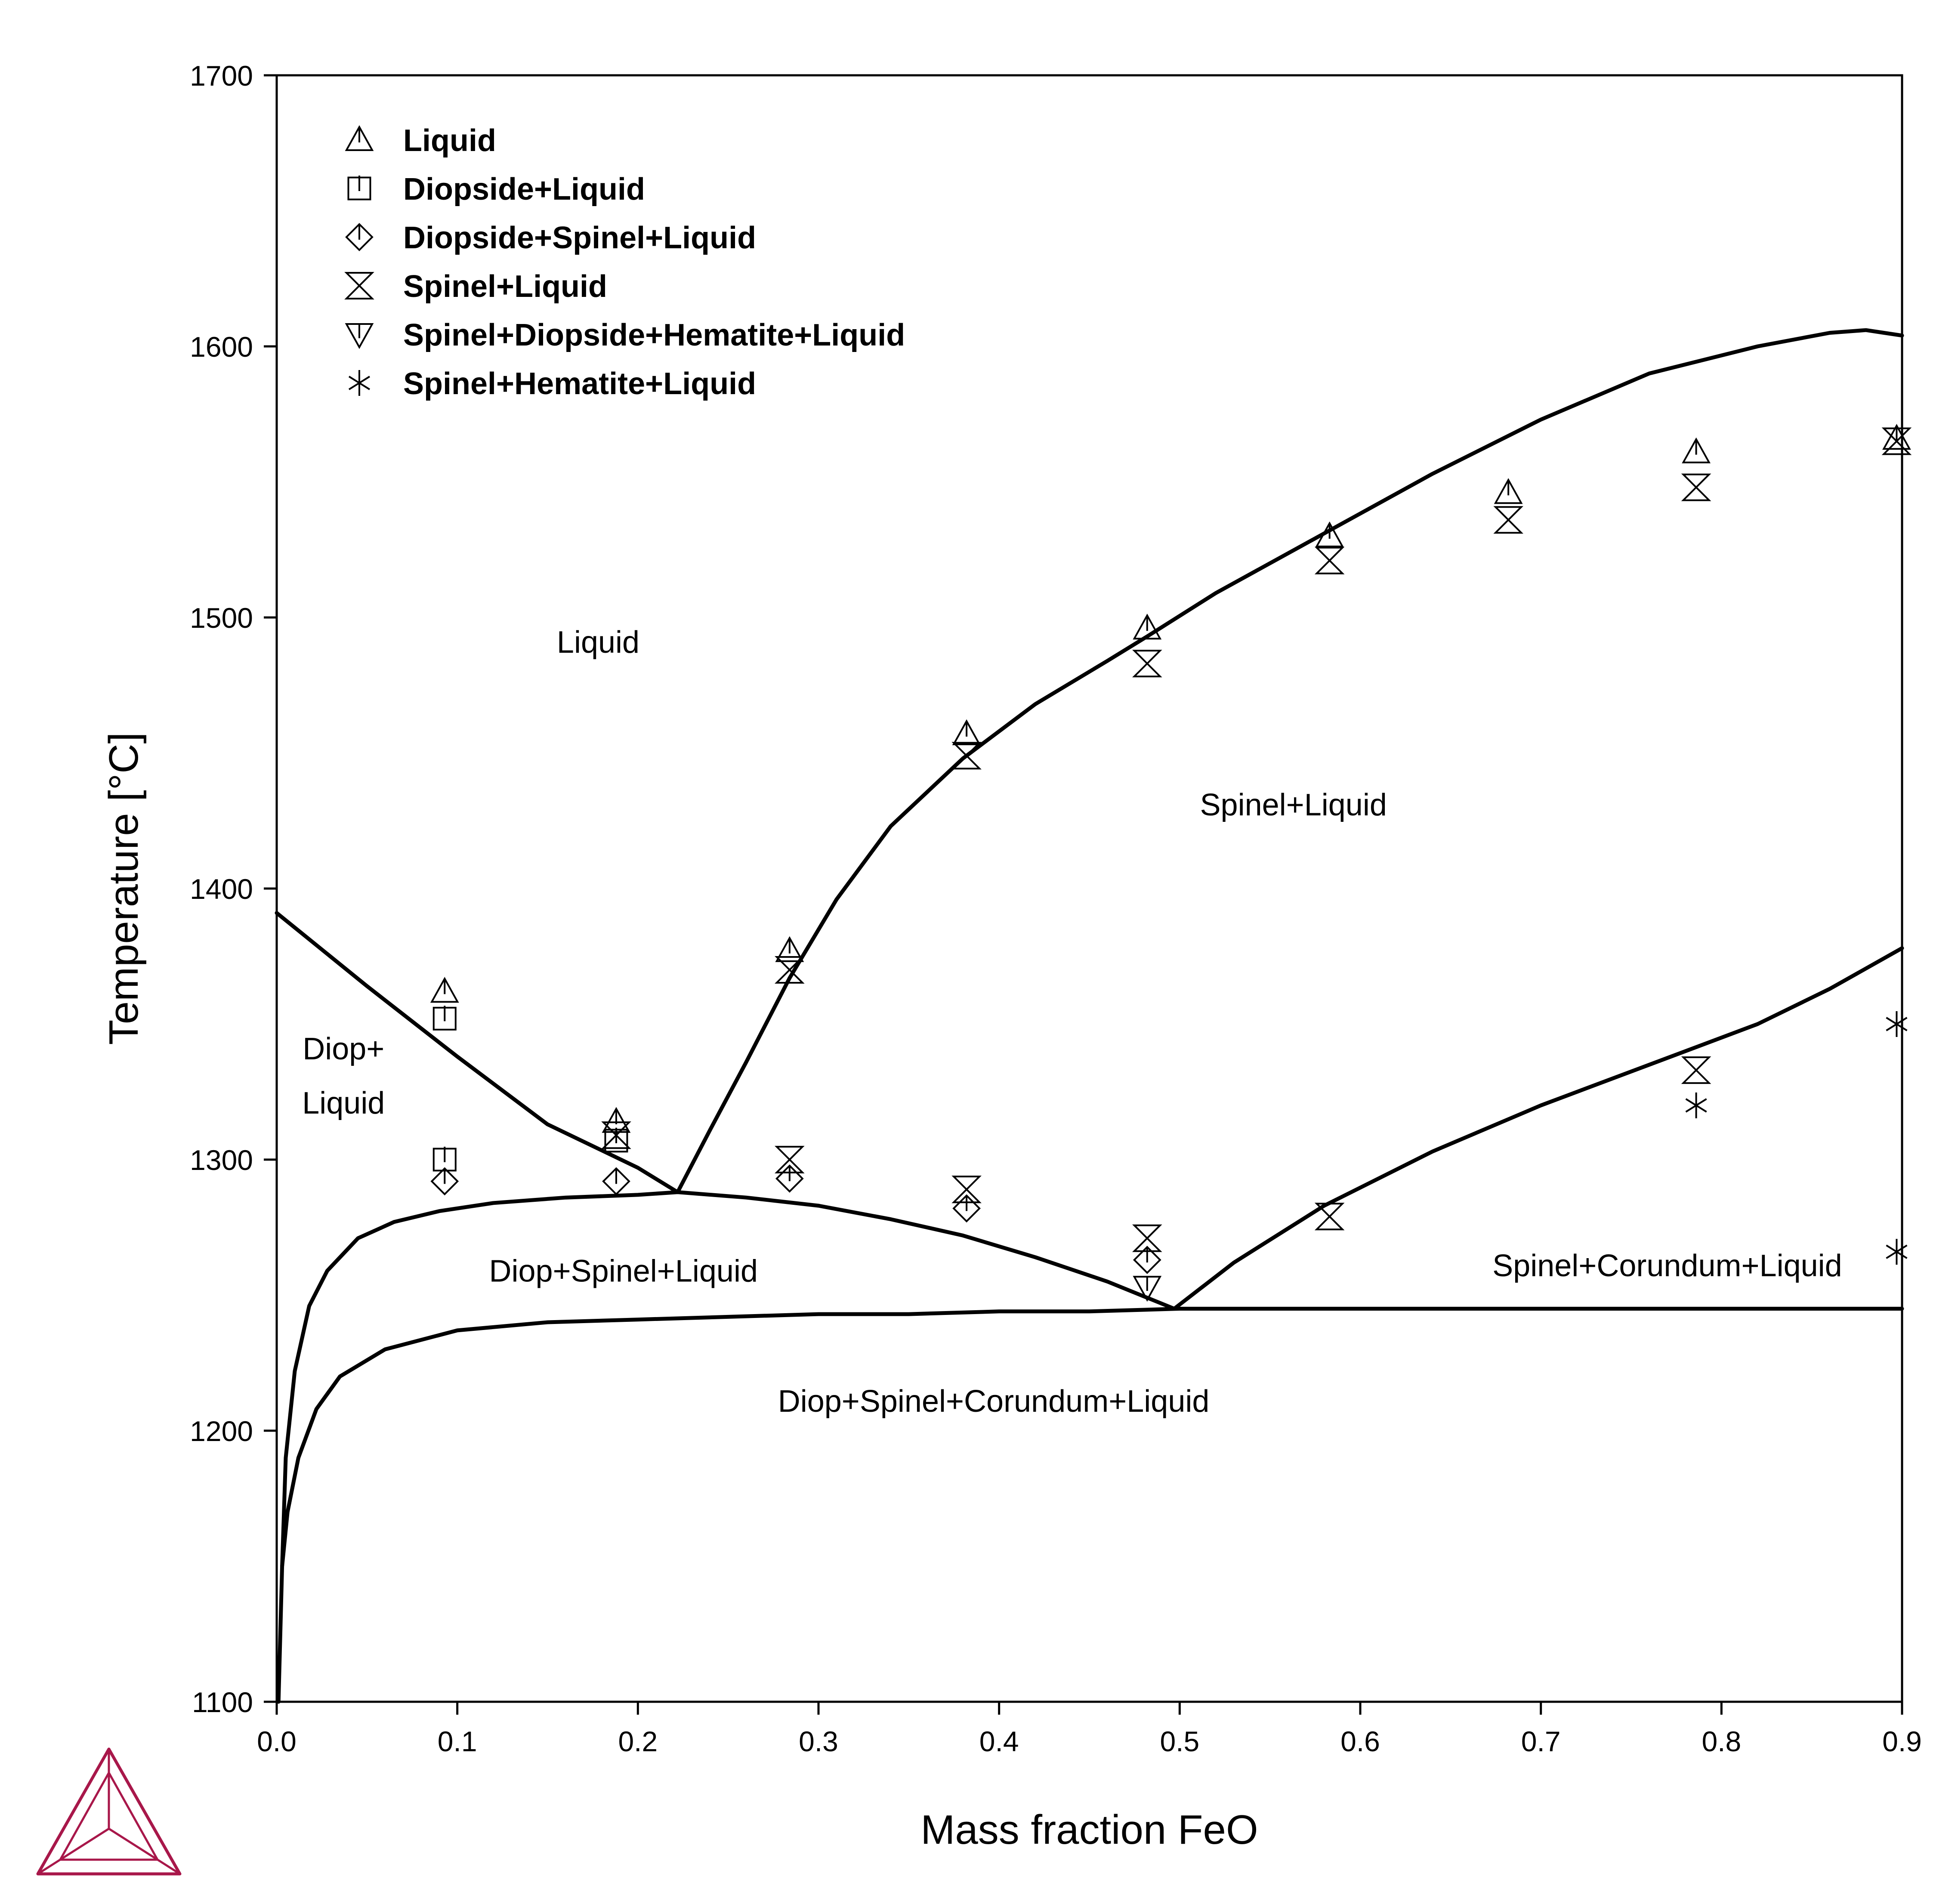 This screenshot has width=1958, height=1904. Describe the element at coordinates (221, 618) in the screenshot. I see `y-tick-label: 1500` at that location.